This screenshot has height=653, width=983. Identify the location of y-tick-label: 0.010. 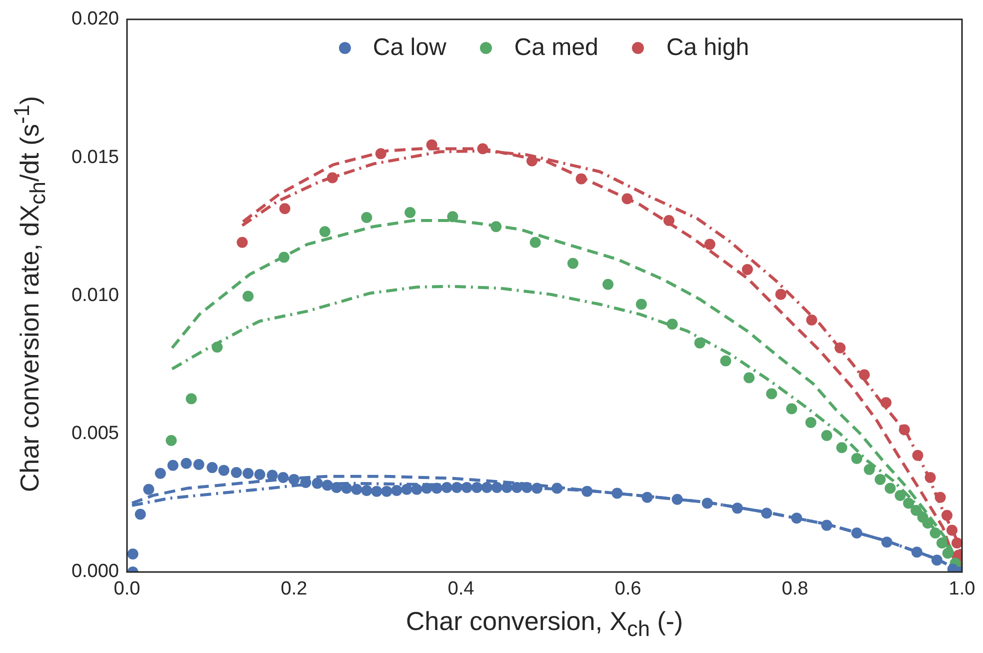
(95, 295).